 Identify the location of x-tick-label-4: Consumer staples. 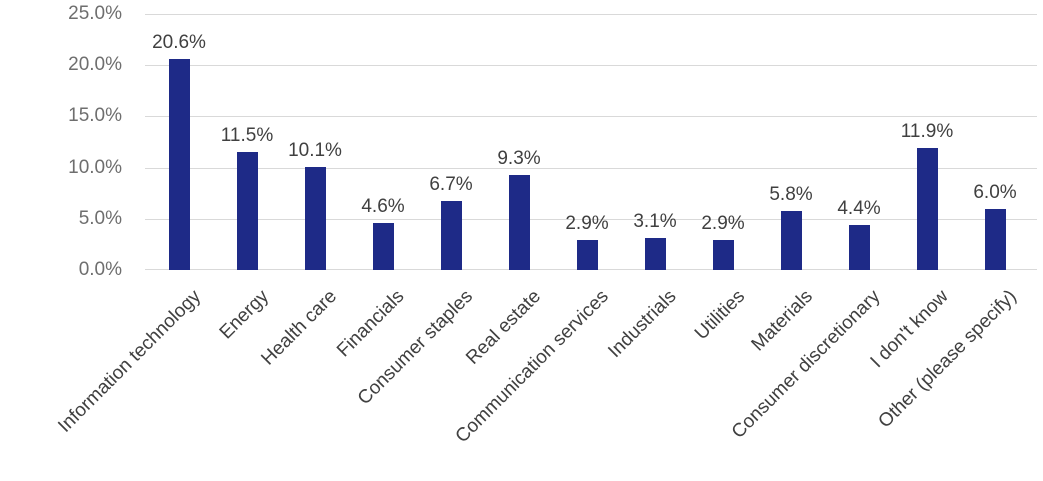
(415, 348).